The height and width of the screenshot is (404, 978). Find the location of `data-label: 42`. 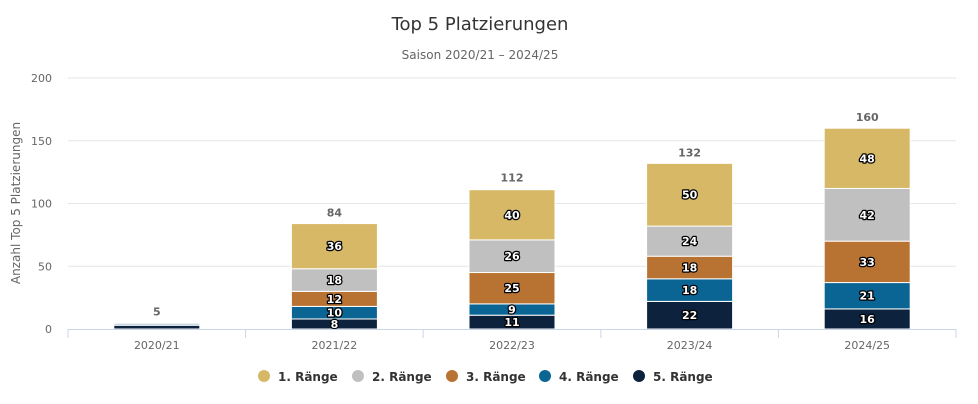

data-label: 42 is located at coordinates (867, 215).